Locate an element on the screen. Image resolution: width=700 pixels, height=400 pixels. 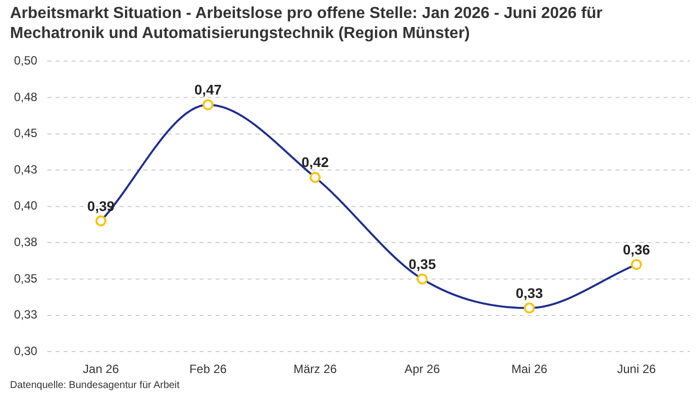
y-tick-label: 0,40 is located at coordinates (26, 205).